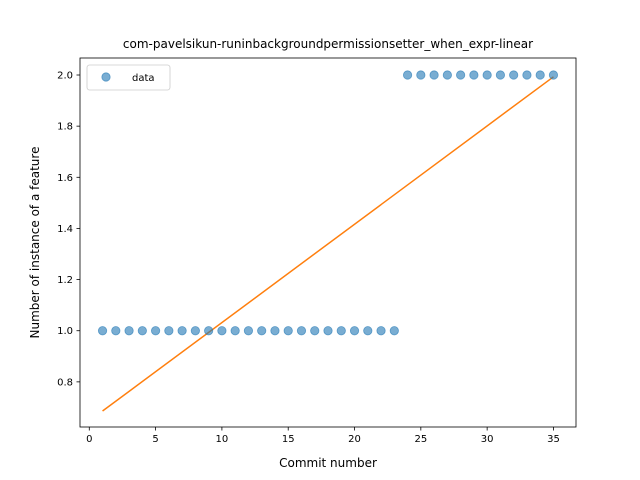 This screenshot has height=480, width=640. What do you see at coordinates (65, 178) in the screenshot?
I see `y-tick-label: 1.6` at bounding box center [65, 178].